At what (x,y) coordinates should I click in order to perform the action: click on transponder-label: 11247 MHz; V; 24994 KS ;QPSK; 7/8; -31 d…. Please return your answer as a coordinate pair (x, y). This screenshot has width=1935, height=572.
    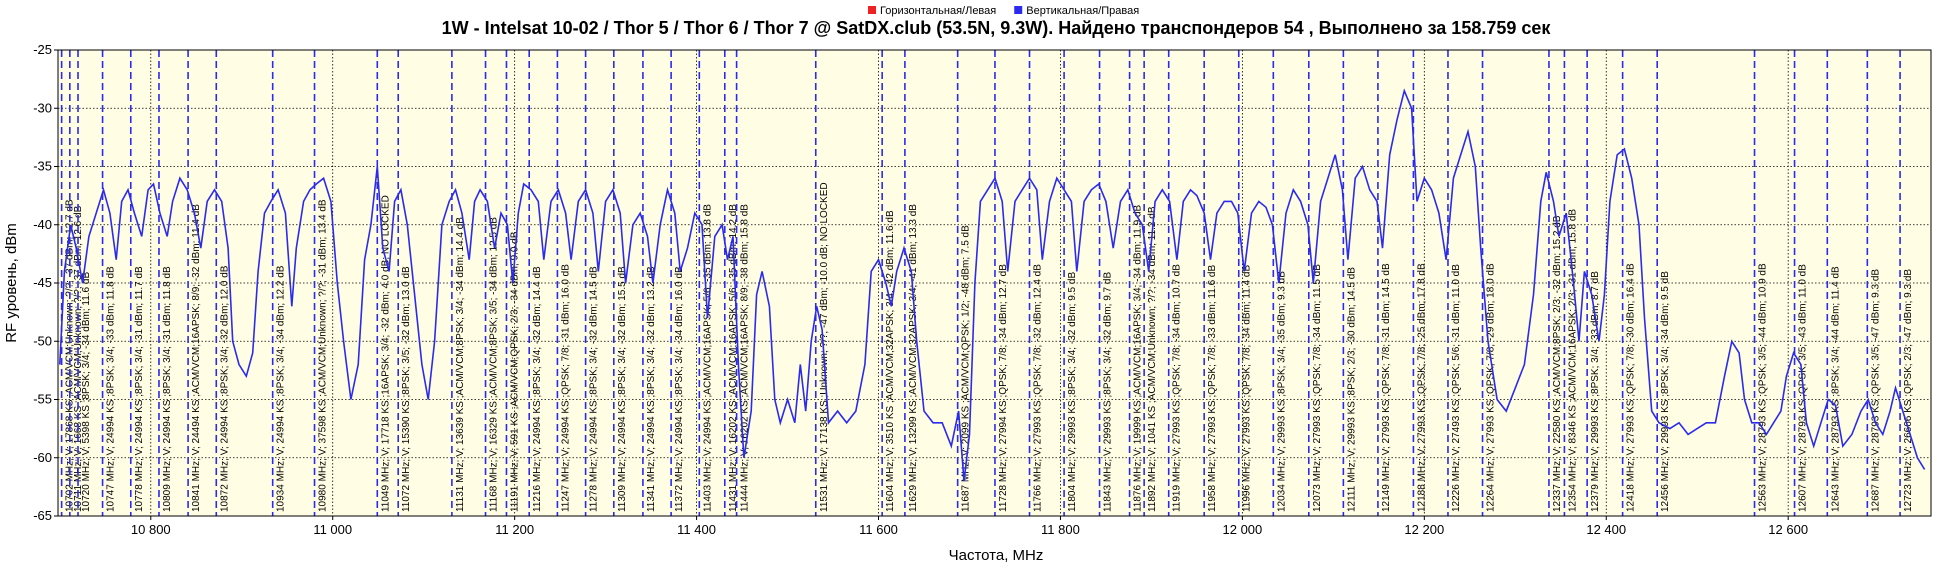
    Looking at the image, I should click on (565, 388).